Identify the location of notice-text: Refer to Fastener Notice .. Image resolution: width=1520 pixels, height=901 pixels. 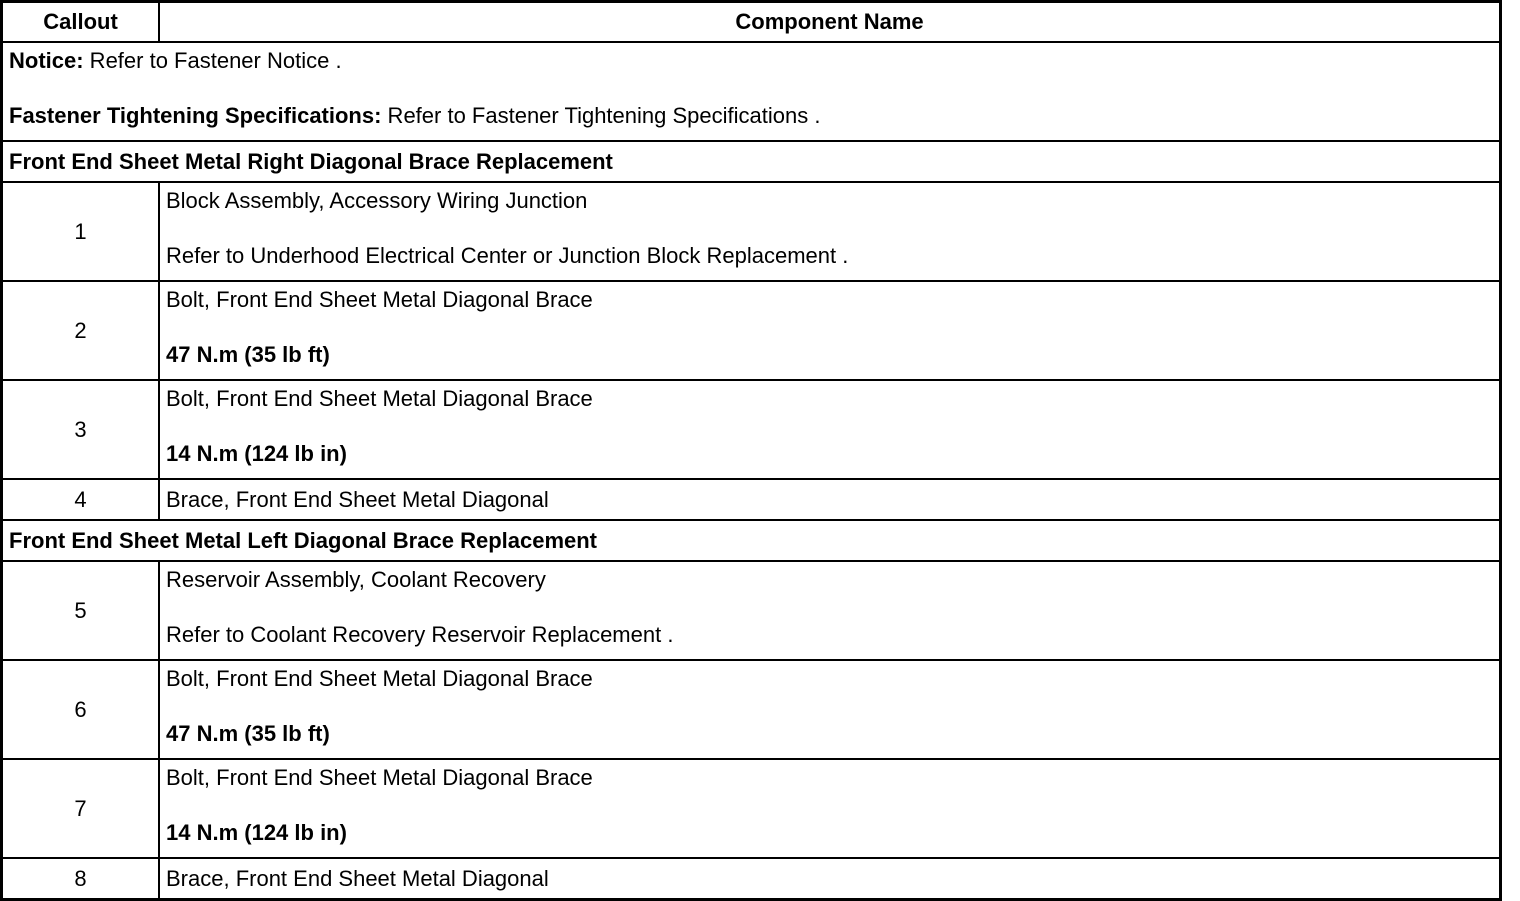
(212, 60).